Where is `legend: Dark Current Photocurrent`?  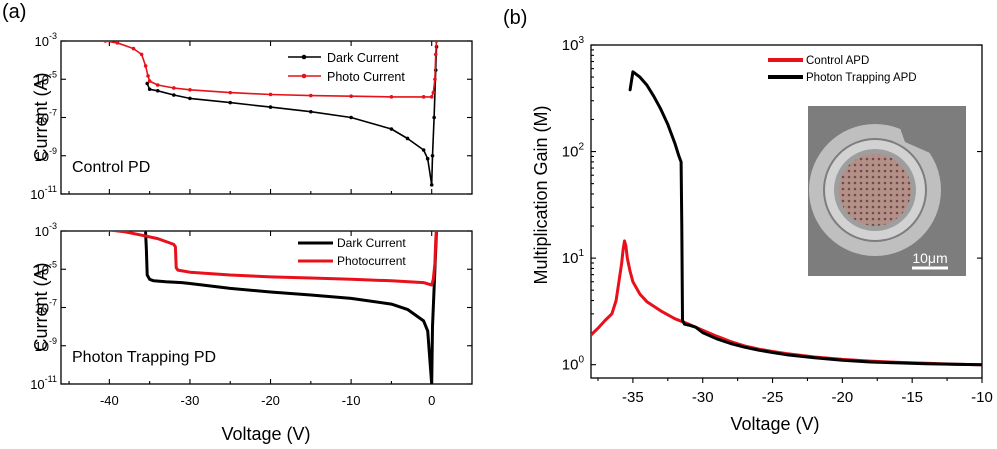 legend: Dark Current Photocurrent is located at coordinates (352, 252).